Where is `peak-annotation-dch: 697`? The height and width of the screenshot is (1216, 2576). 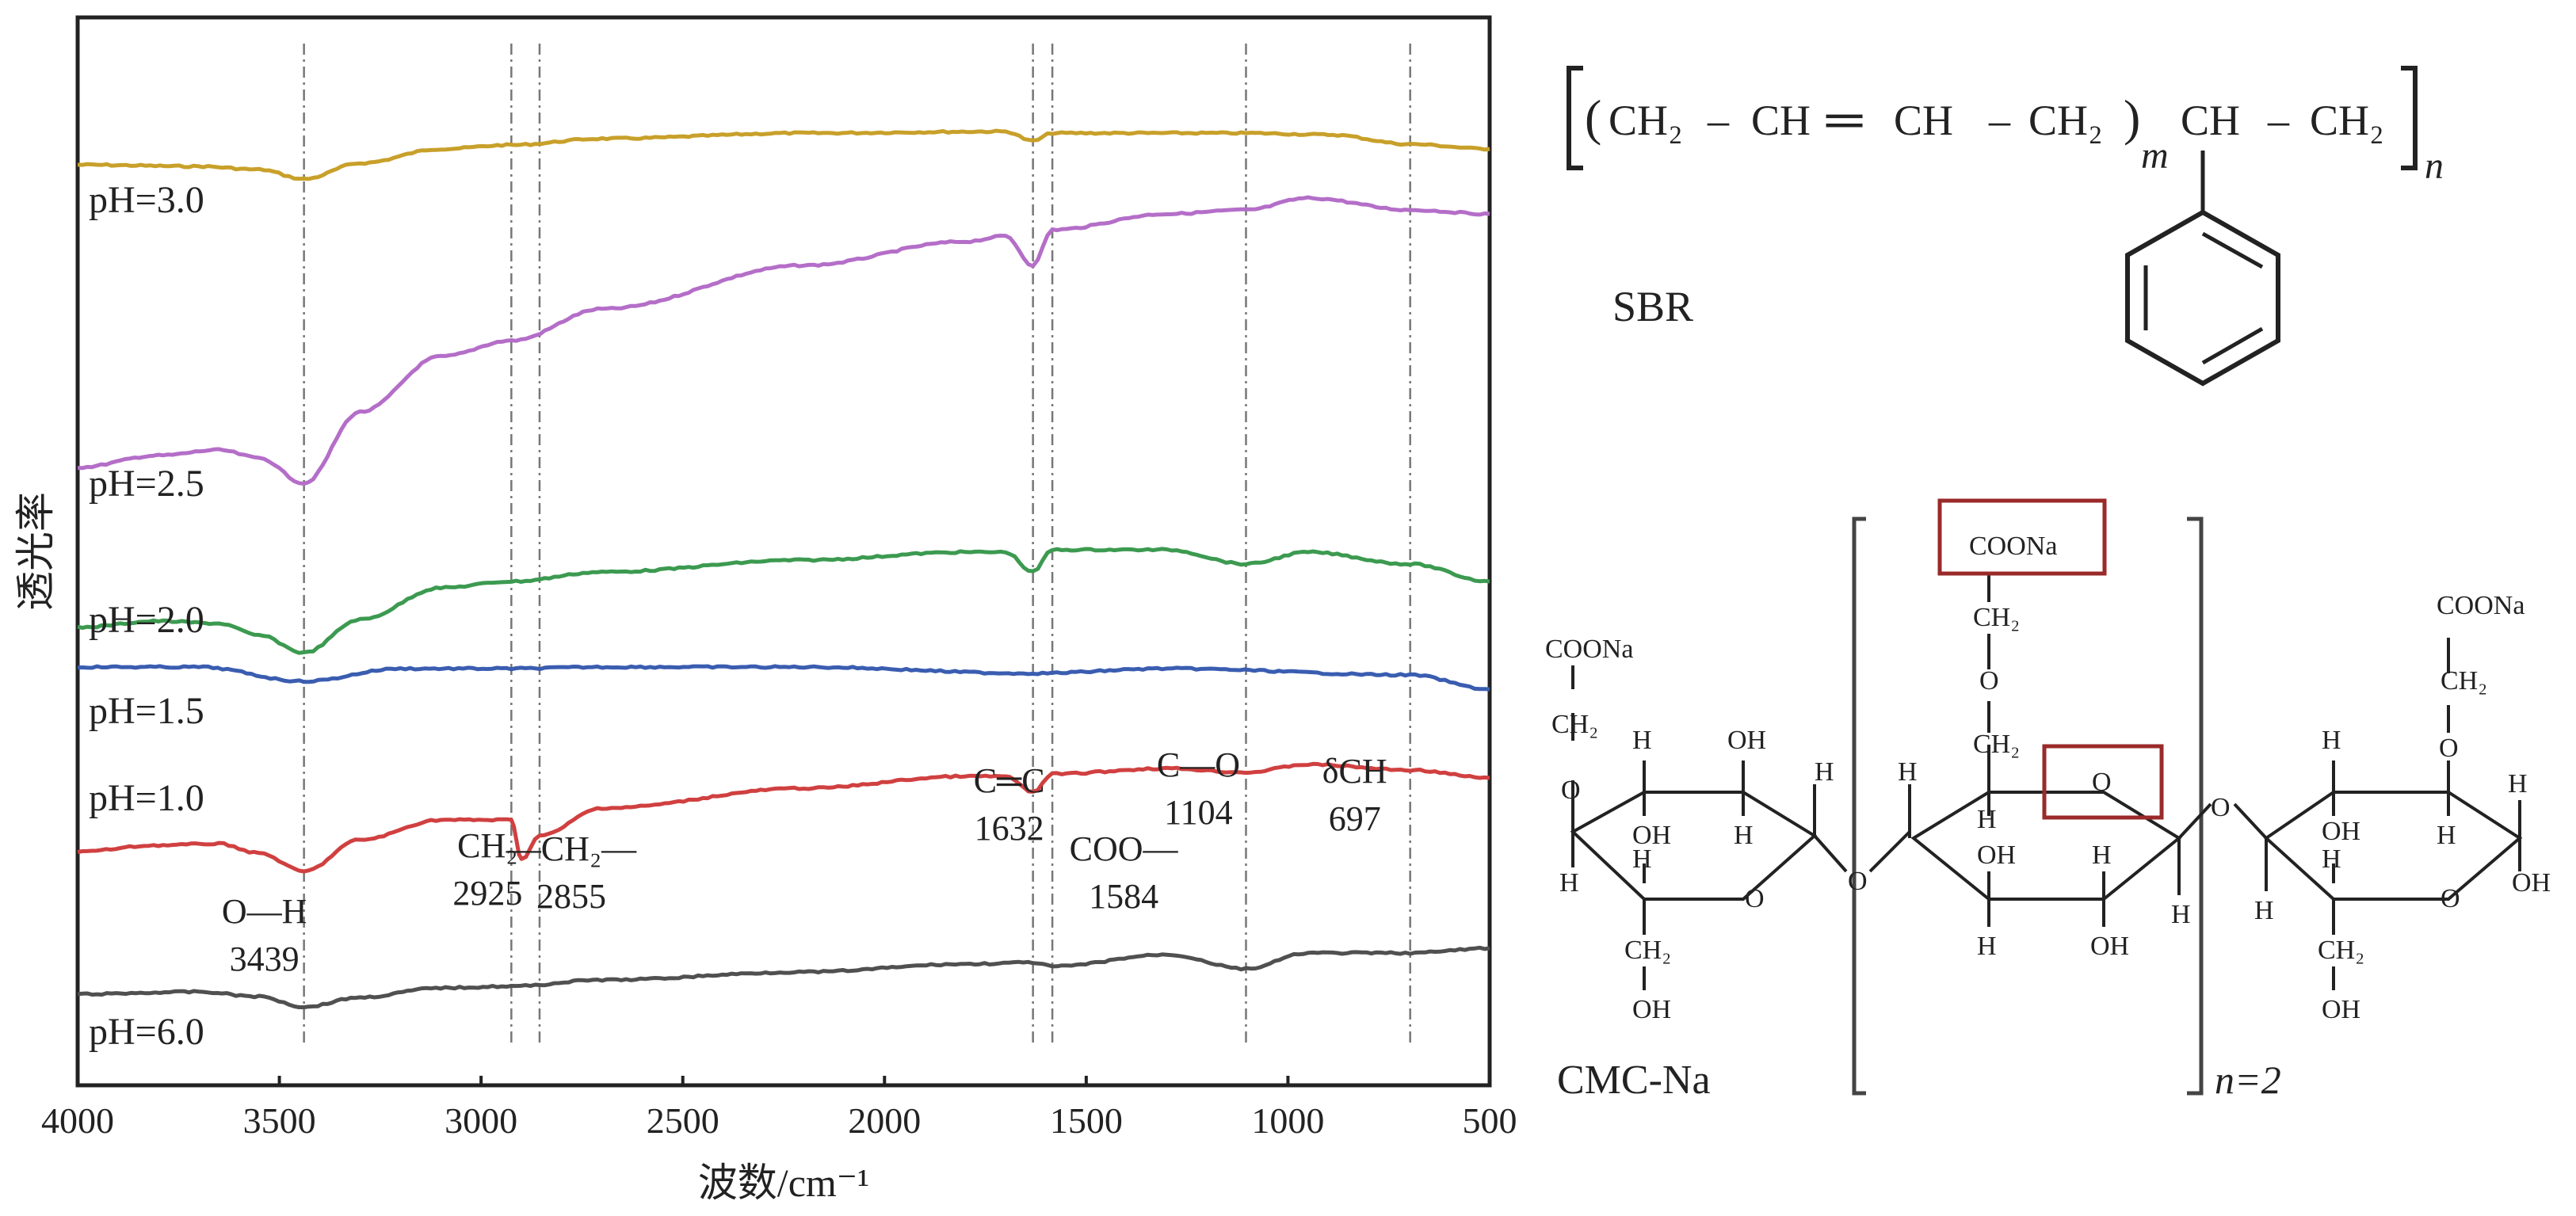
peak-annotation-dch: 697 is located at coordinates (1355, 818).